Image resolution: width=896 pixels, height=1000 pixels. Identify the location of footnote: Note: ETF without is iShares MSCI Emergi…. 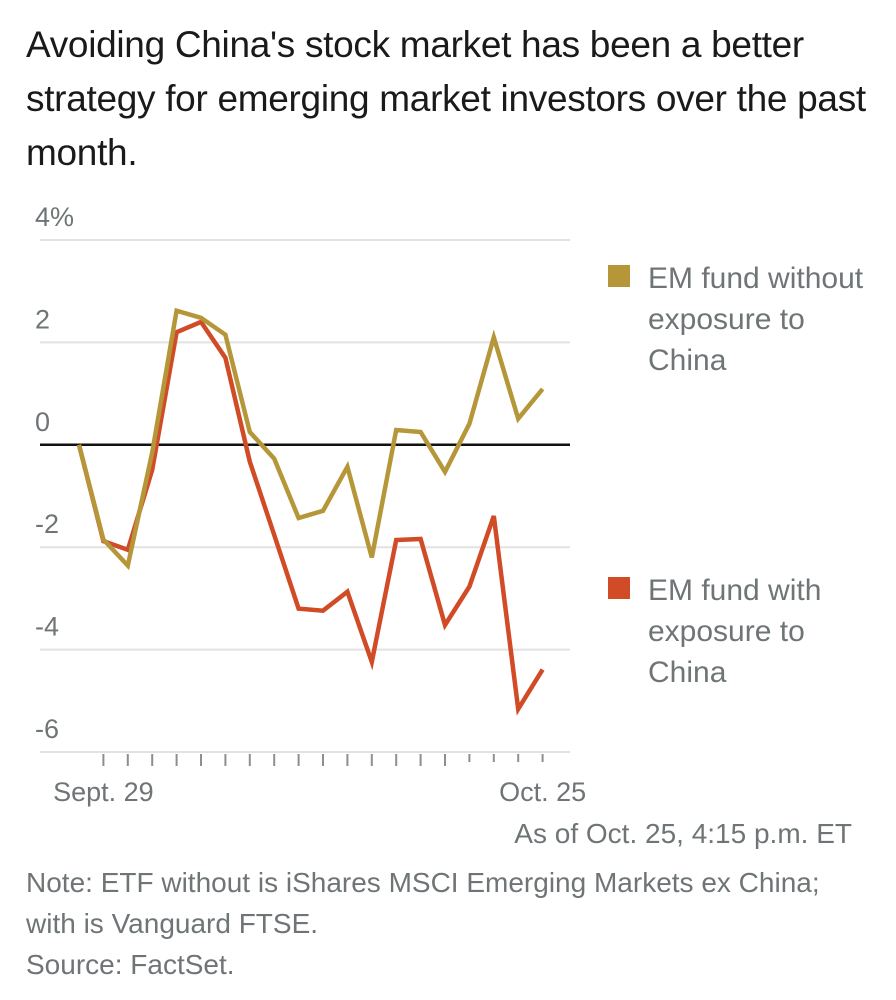
(446, 923).